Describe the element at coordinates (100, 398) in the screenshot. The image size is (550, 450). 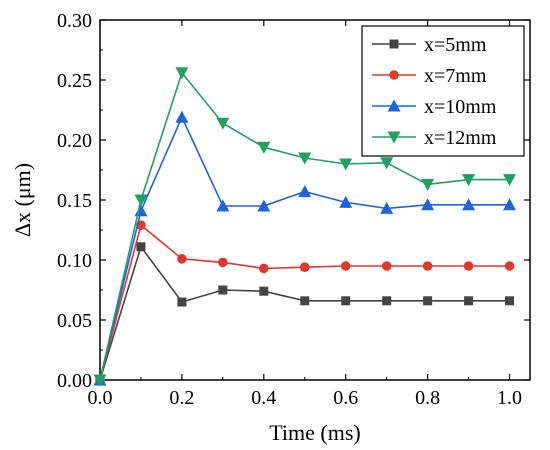
I see `x-tick-label: 0.0` at that location.